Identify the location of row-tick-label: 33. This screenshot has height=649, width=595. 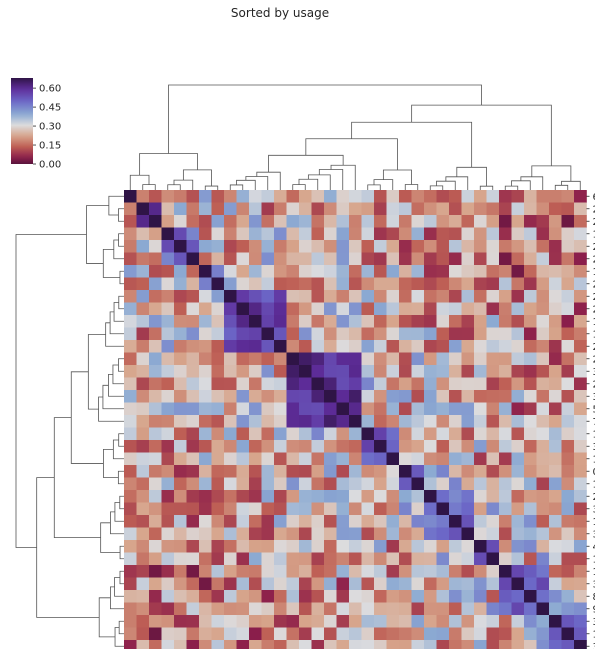
(594, 372).